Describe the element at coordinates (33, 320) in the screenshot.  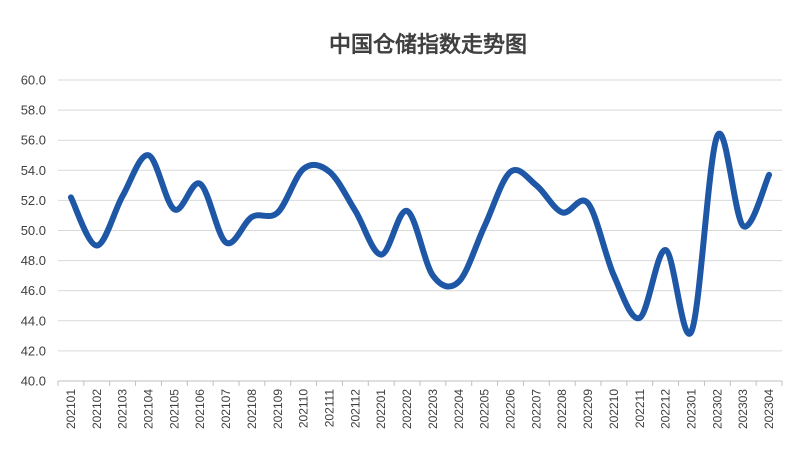
I see `y-tick-label: 44.0` at that location.